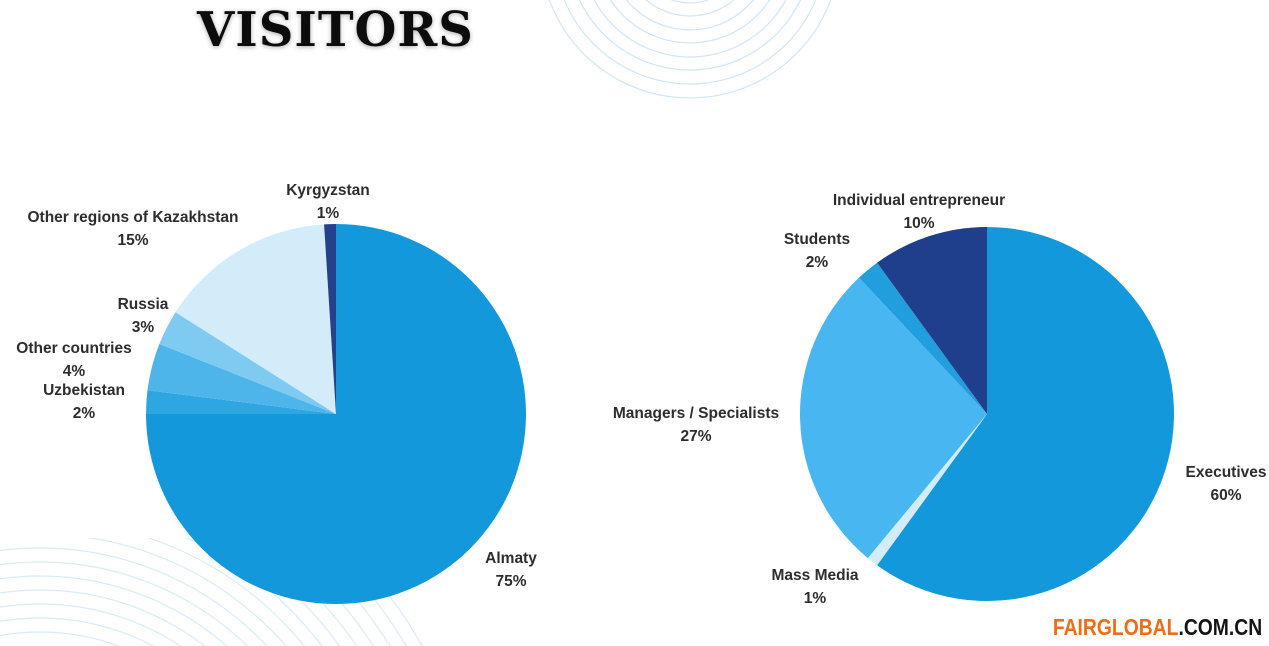 This screenshot has width=1269, height=646. What do you see at coordinates (1025, 414) in the screenshot?
I see `pie-slice-executives` at bounding box center [1025, 414].